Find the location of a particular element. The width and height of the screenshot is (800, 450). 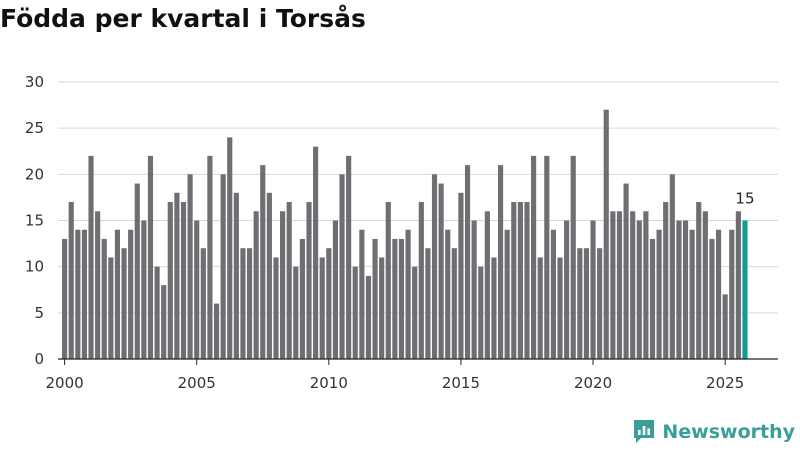

y-tick-label: 20 is located at coordinates (34, 174).